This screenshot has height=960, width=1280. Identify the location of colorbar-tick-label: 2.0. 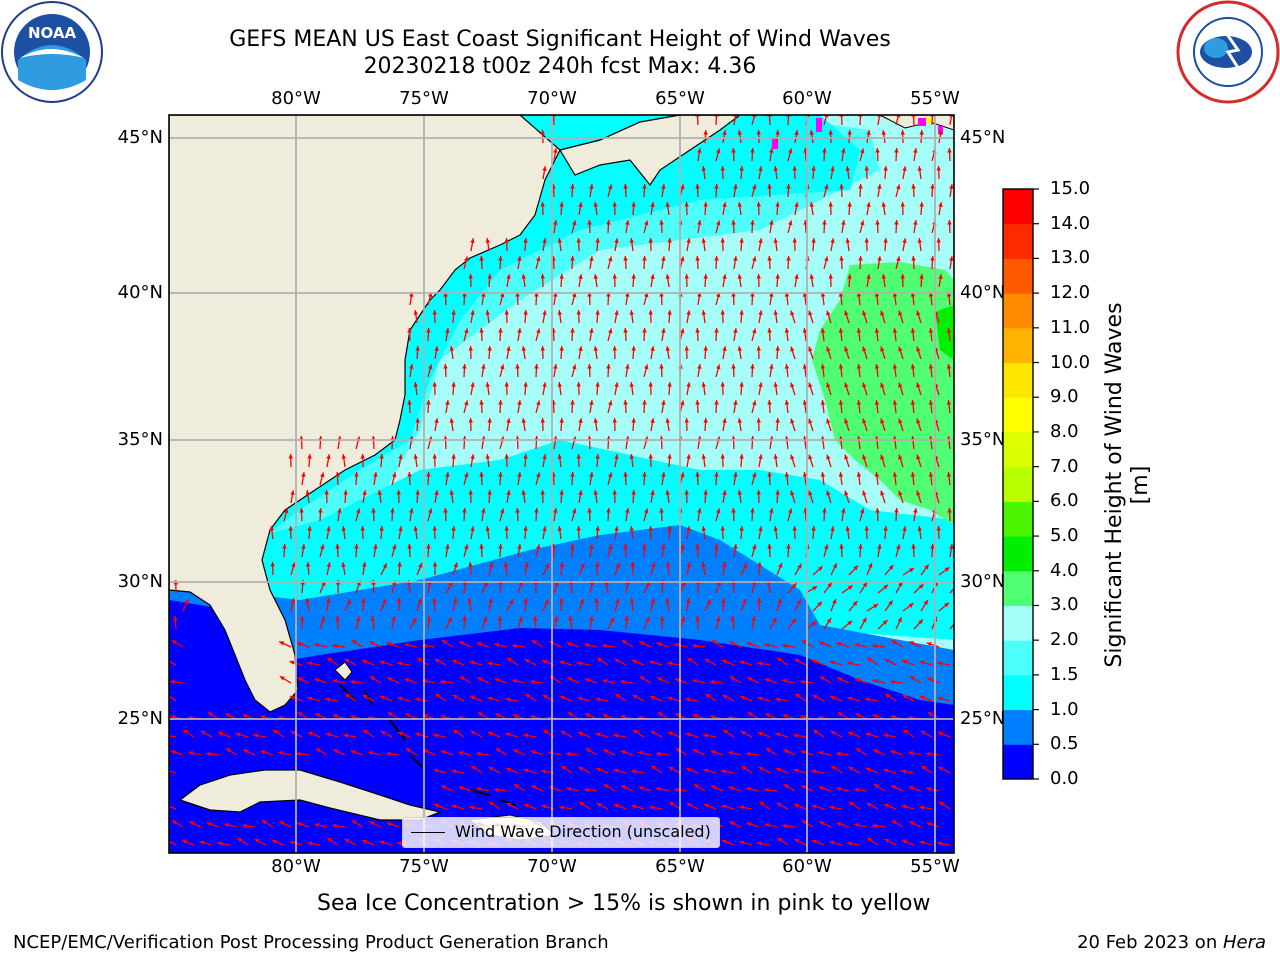
(1064, 640).